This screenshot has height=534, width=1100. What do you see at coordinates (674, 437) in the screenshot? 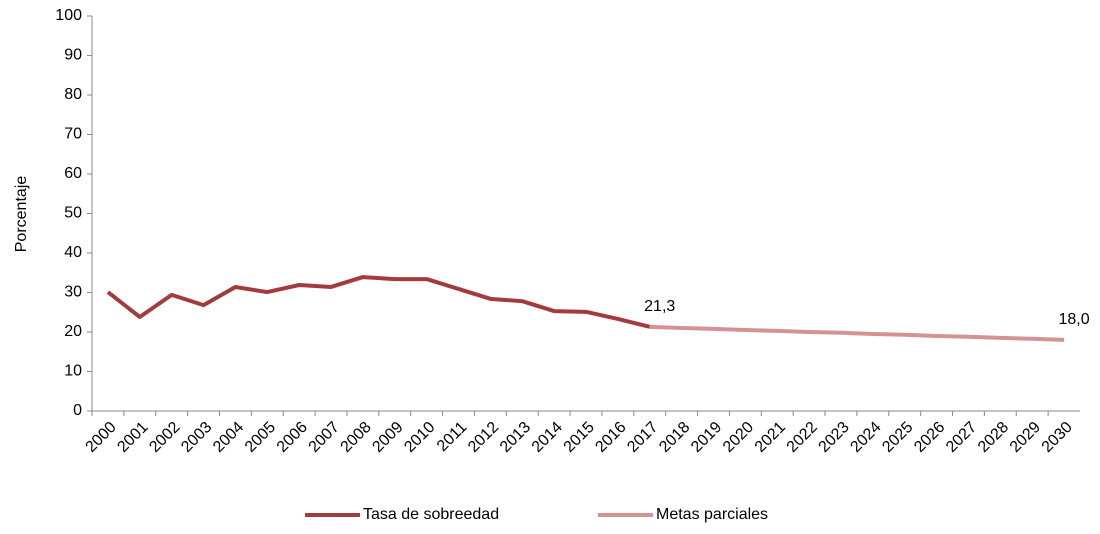
I see `x-tick-label: 2018` at bounding box center [674, 437].